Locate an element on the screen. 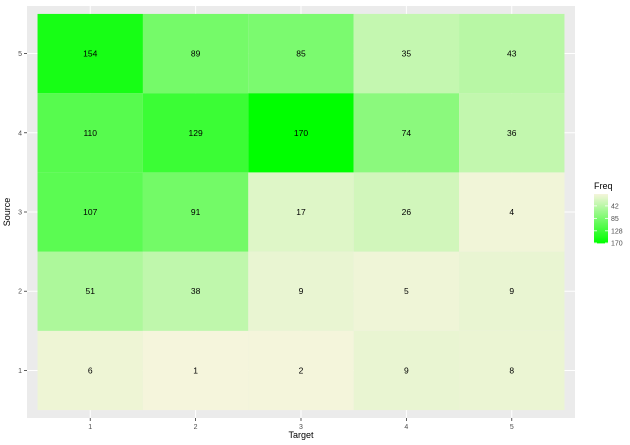 The image size is (630, 445). x-tick-label: 4 is located at coordinates (406, 427).